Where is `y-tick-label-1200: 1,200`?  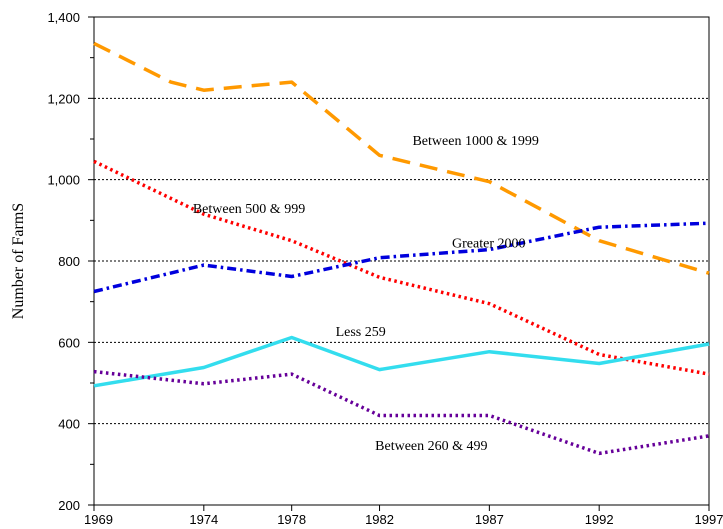
y-tick-label-1200: 1,200 is located at coordinates (63, 98).